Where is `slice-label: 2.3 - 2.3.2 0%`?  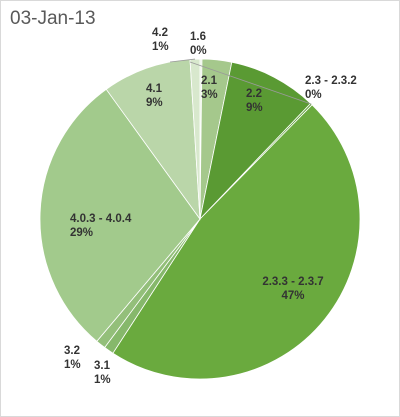
slice-label: 2.3 - 2.3.2 0% is located at coordinates (331, 88).